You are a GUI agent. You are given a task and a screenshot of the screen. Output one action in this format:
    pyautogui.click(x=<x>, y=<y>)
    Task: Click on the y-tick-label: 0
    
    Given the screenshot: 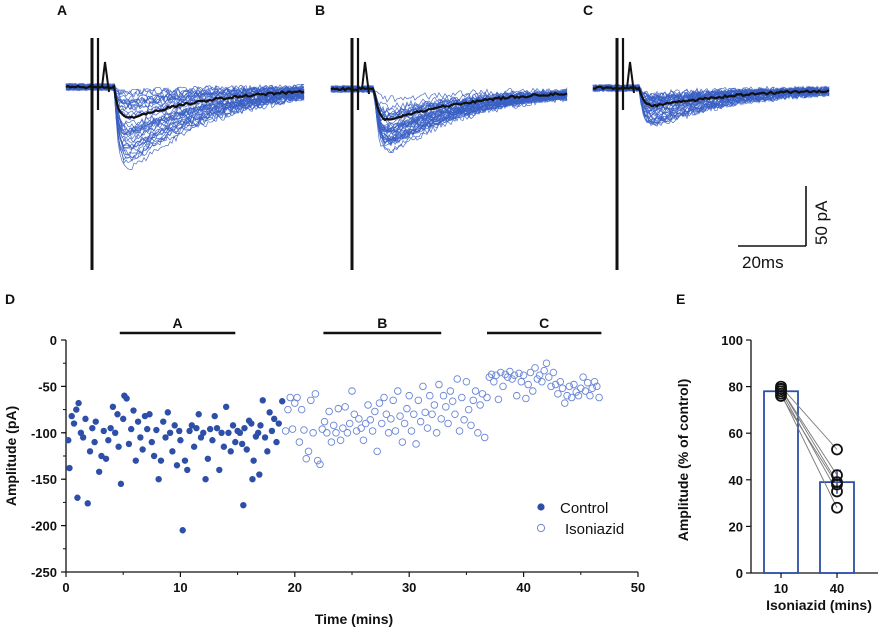 What is the action you would take?
    pyautogui.click(x=53, y=340)
    